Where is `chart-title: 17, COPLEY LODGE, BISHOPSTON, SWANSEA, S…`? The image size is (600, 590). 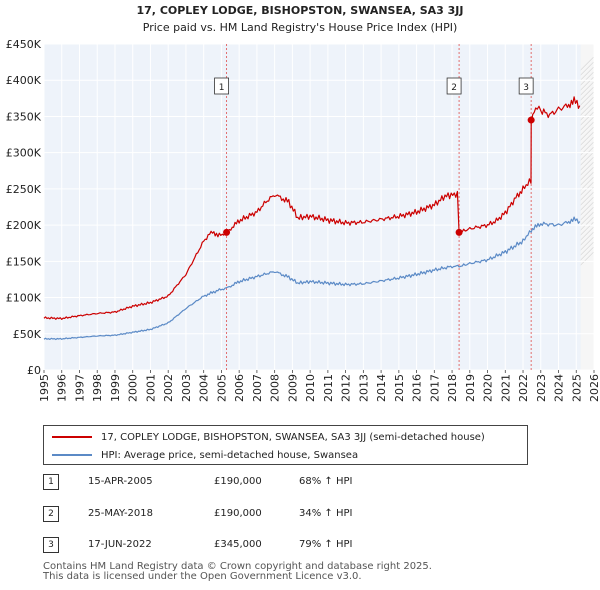
chart-title: 17, COPLEY LODGE, BISHOPSTON, SWANSEA, S… is located at coordinates (300, 10).